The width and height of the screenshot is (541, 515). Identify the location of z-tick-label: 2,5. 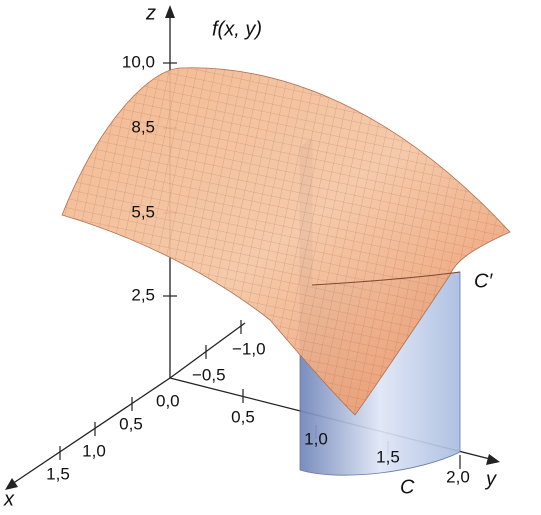
(143, 294).